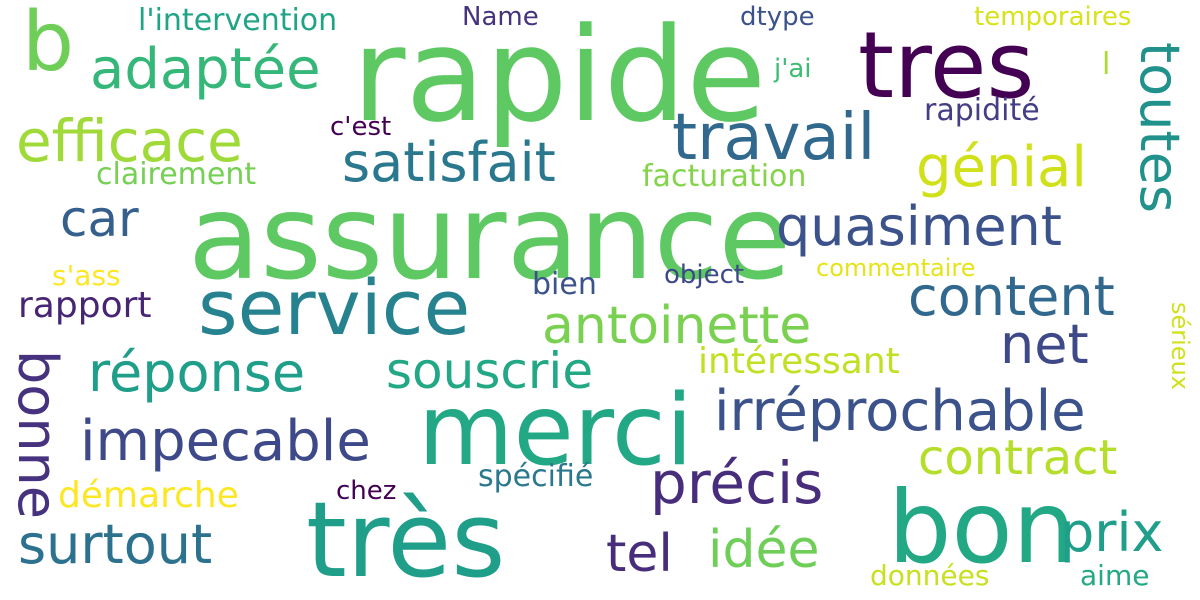  Describe the element at coordinates (225, 441) in the screenshot. I see `word-impecable: impecable` at that location.